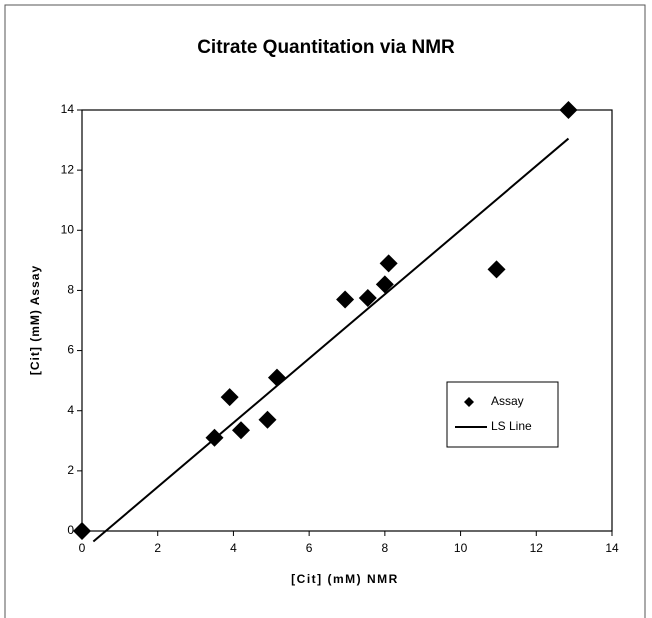 This screenshot has width=652, height=618. What do you see at coordinates (68, 109) in the screenshot?
I see `y-tick-label: 14` at bounding box center [68, 109].